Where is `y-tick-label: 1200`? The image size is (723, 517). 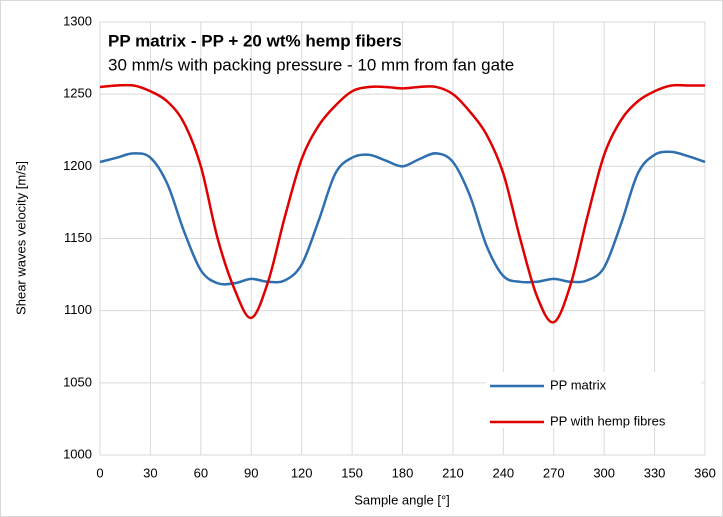 y-tick-label: 1200 is located at coordinates (77, 165).